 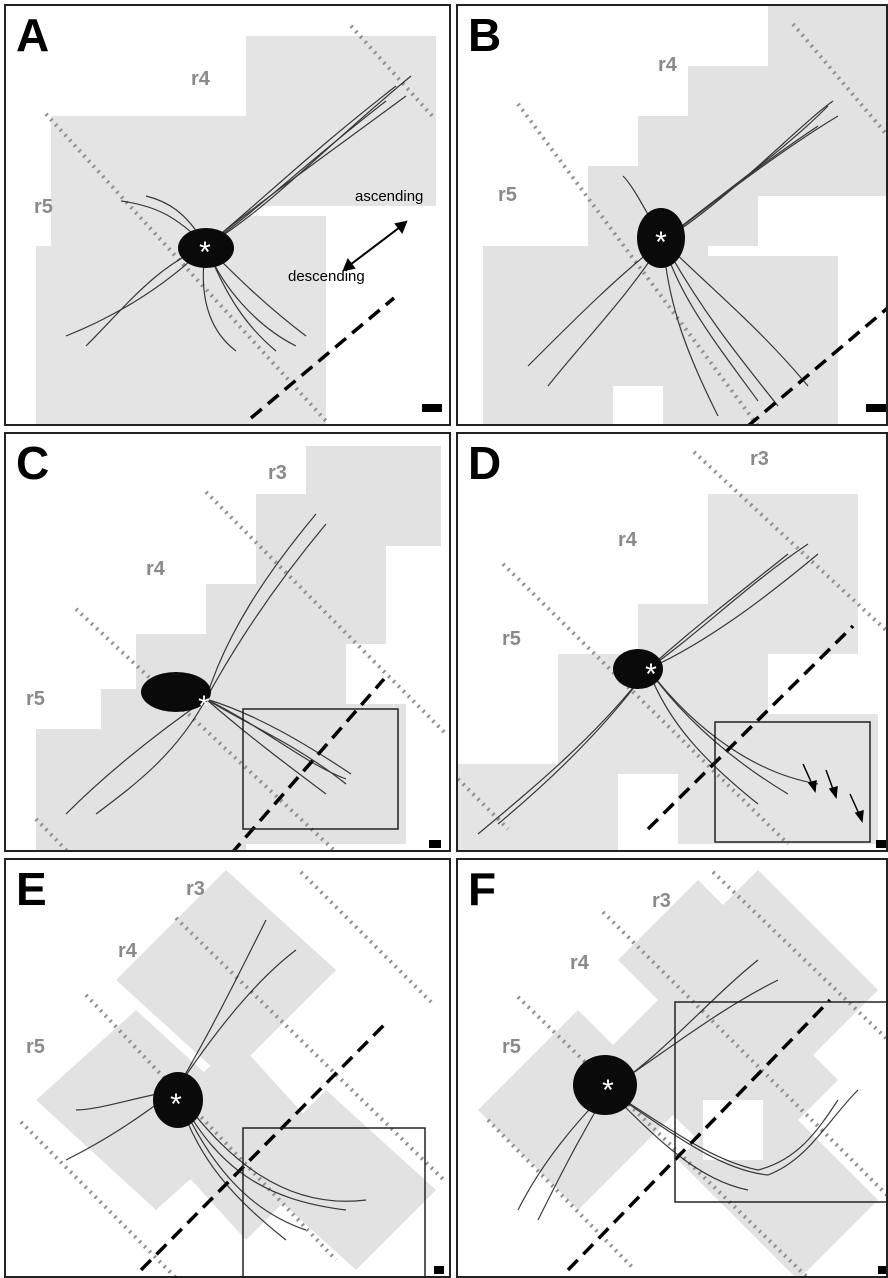 I want to click on descending-label: descending, so click(x=326, y=276).